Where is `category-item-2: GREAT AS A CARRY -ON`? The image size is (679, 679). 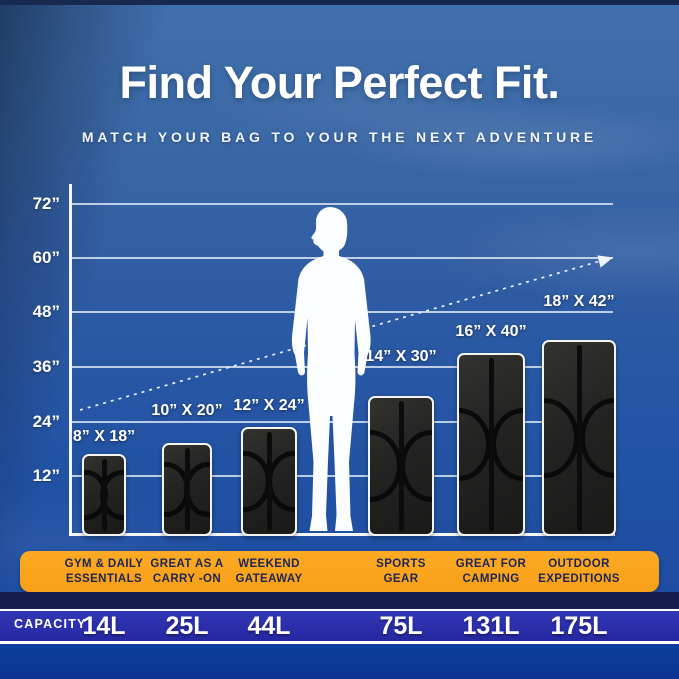
category-item-2: GREAT AS A CARRY -ON is located at coordinates (187, 572).